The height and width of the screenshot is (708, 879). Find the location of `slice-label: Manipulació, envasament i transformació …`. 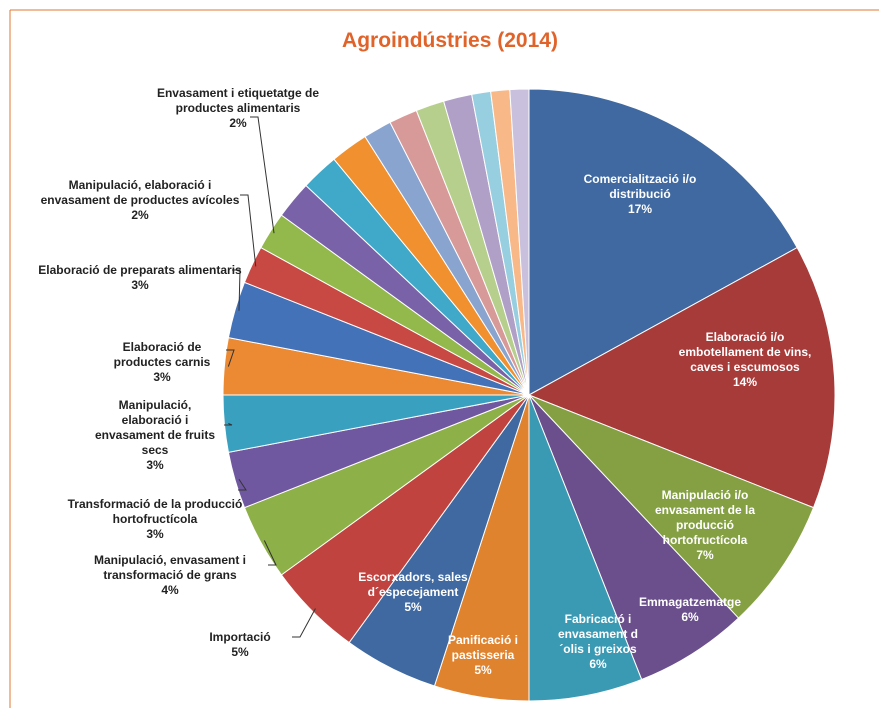

slice-label: Manipulació, envasament i transformació … is located at coordinates (170, 575).